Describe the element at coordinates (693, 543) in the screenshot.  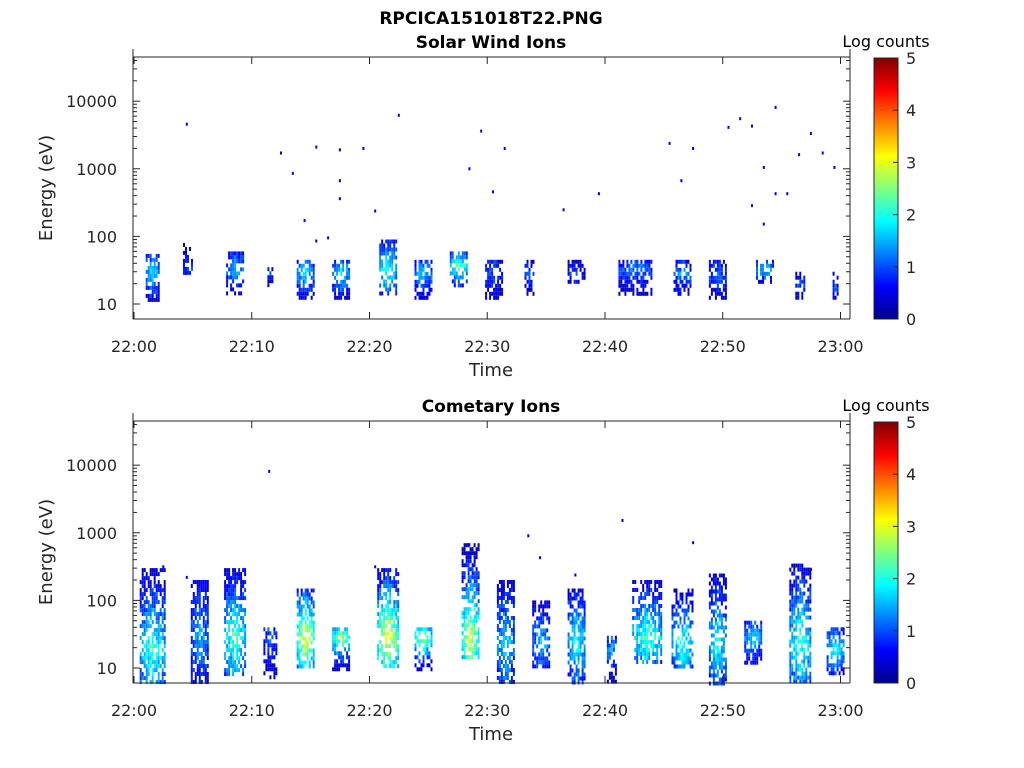
I see `data-point` at that location.